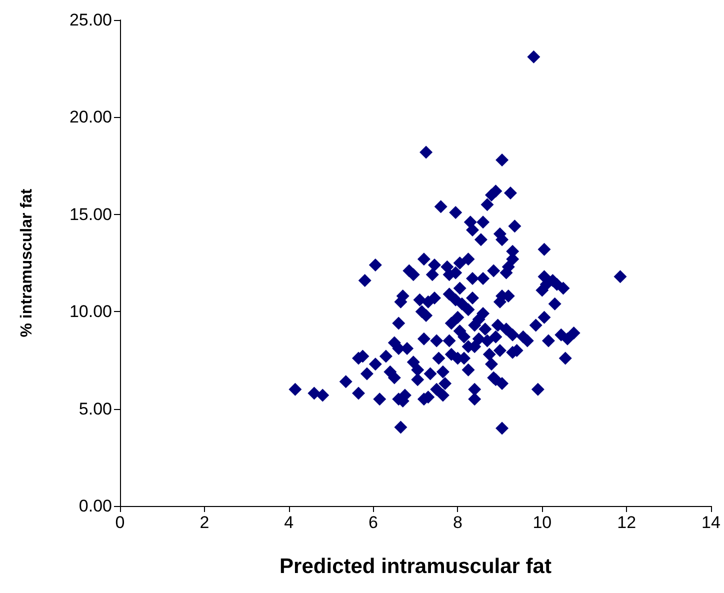 The width and height of the screenshot is (724, 593). Describe the element at coordinates (205, 522) in the screenshot. I see `x-tick-label: 2` at that location.